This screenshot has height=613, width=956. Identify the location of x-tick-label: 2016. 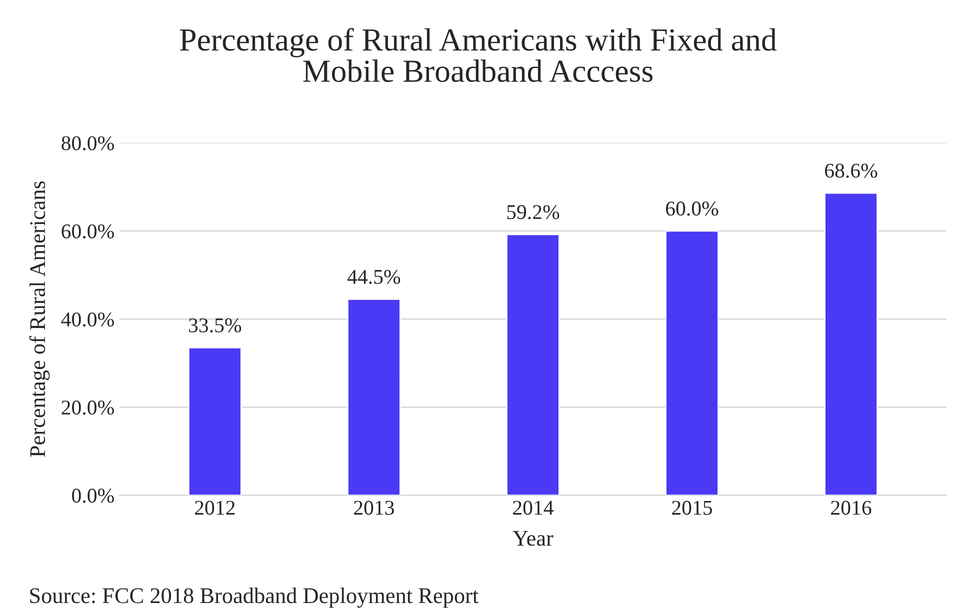
(851, 507).